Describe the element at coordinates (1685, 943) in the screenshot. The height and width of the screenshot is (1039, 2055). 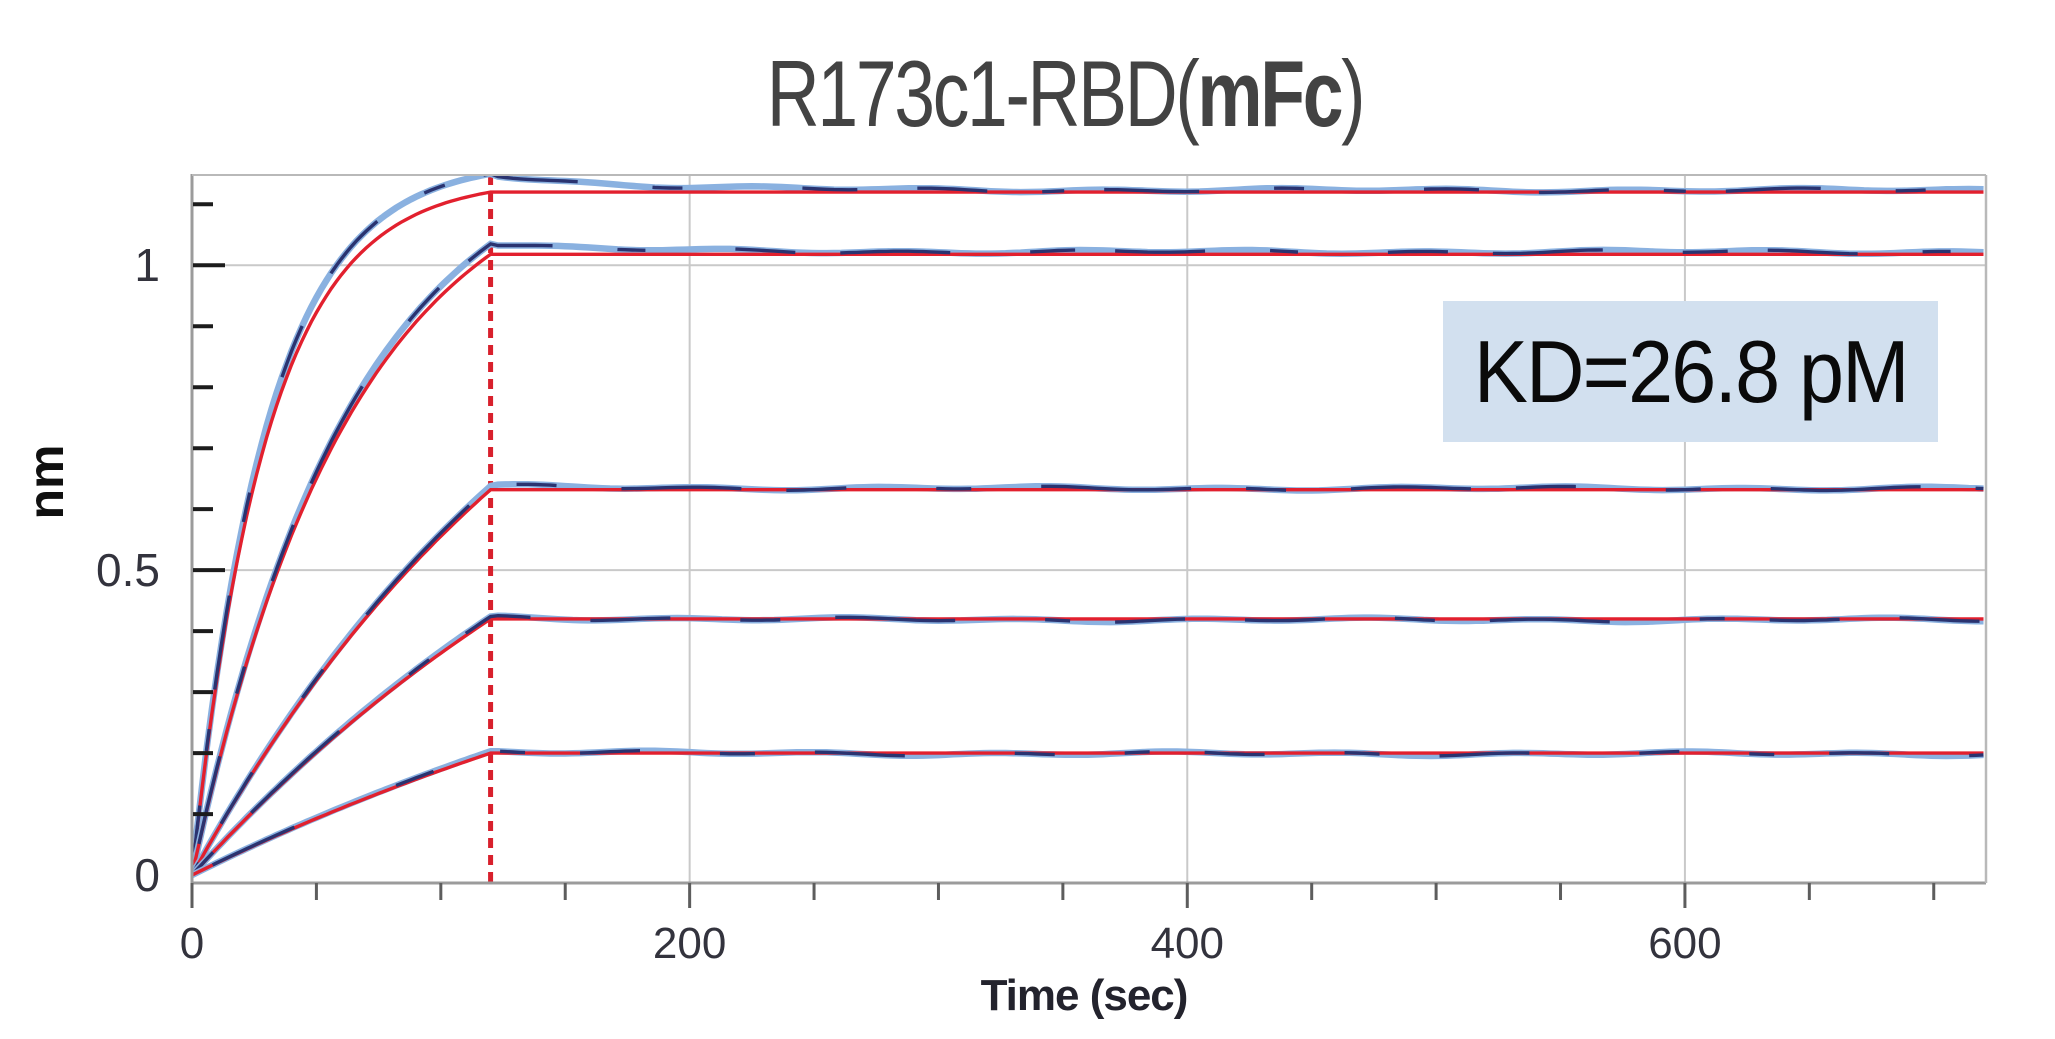
I see `x-axis-tick-label-600: 600` at that location.